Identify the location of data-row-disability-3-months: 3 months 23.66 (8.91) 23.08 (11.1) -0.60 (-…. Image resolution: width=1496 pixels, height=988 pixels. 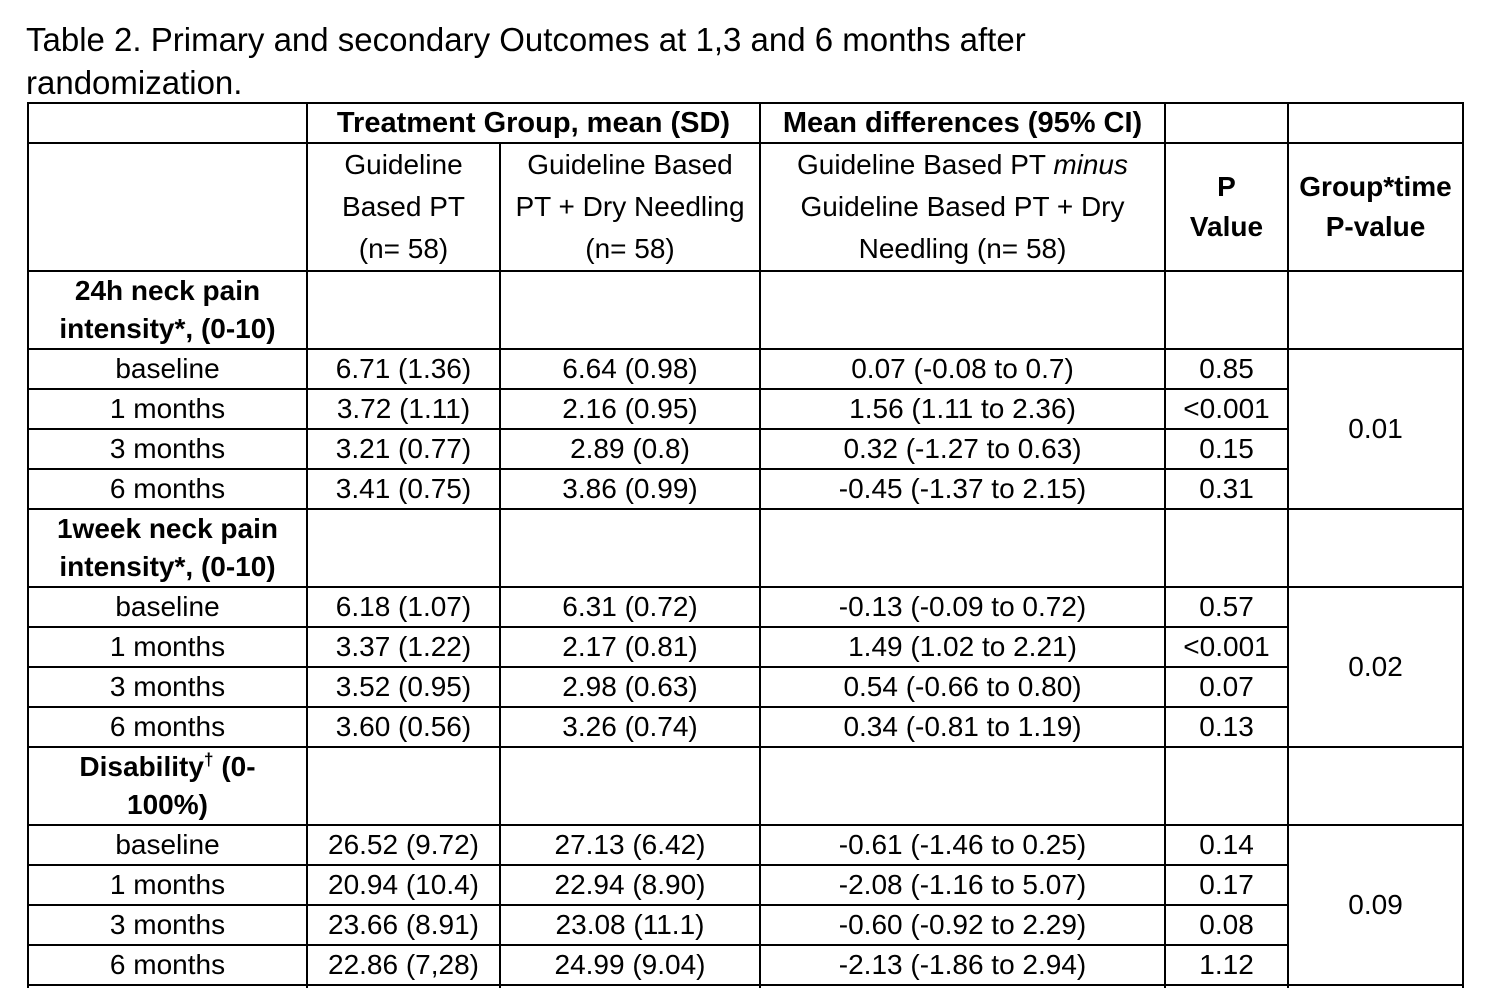
(745, 925).